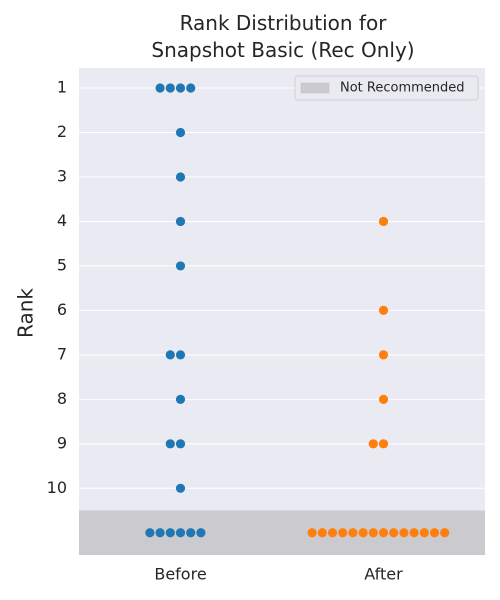  Describe the element at coordinates (62, 309) in the screenshot. I see `y-tick-label: 6` at that location.